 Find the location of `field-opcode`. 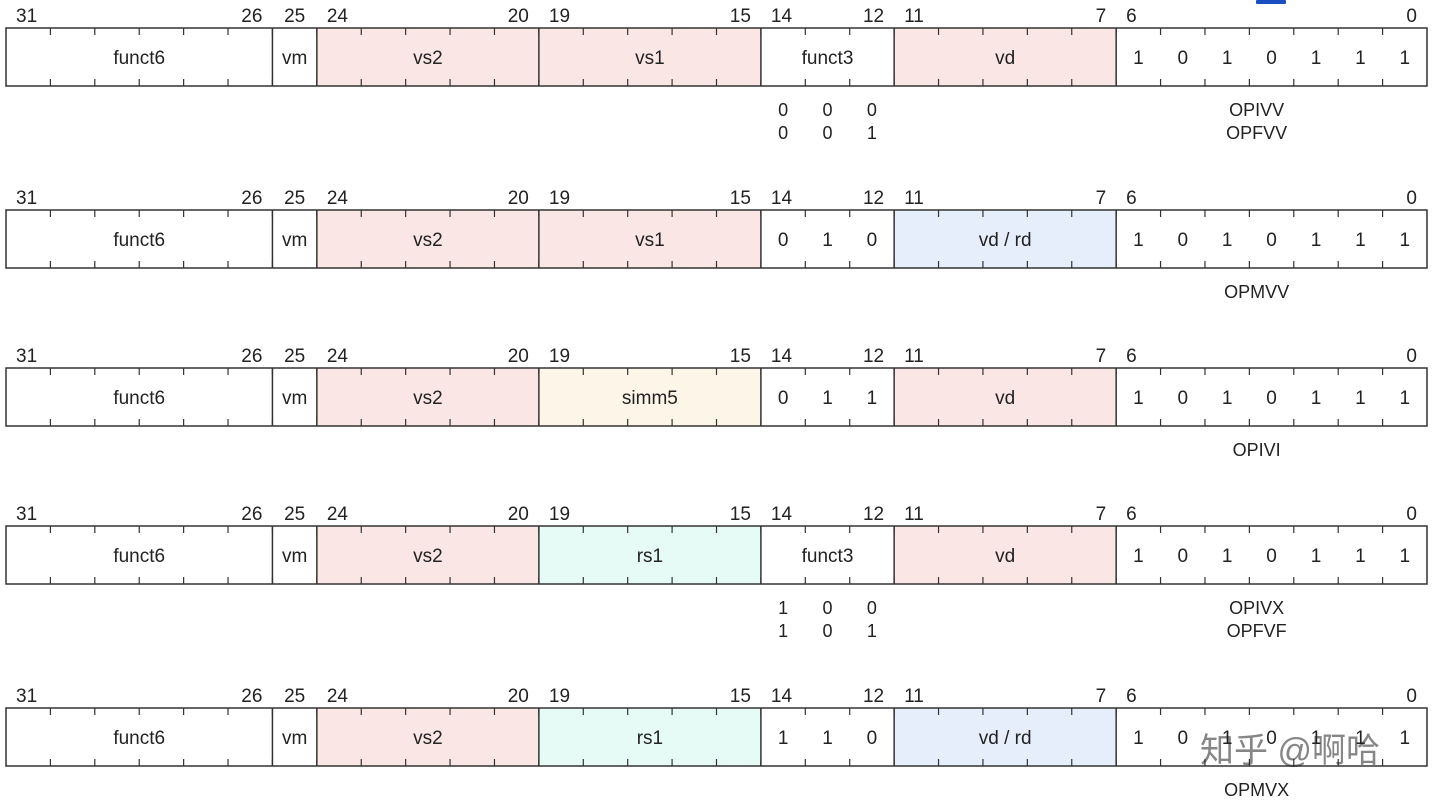

field-opcode is located at coordinates (1271, 737).